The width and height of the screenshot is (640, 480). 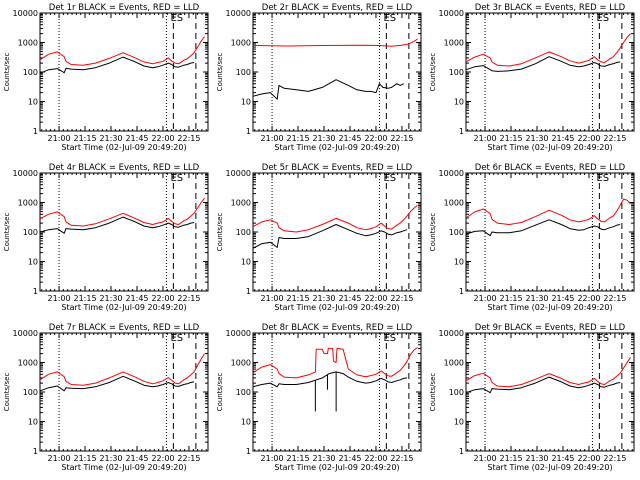 What do you see at coordinates (550, 168) in the screenshot?
I see `panel-title: Det 6r BLACK = Events, RED = LLD` at bounding box center [550, 168].